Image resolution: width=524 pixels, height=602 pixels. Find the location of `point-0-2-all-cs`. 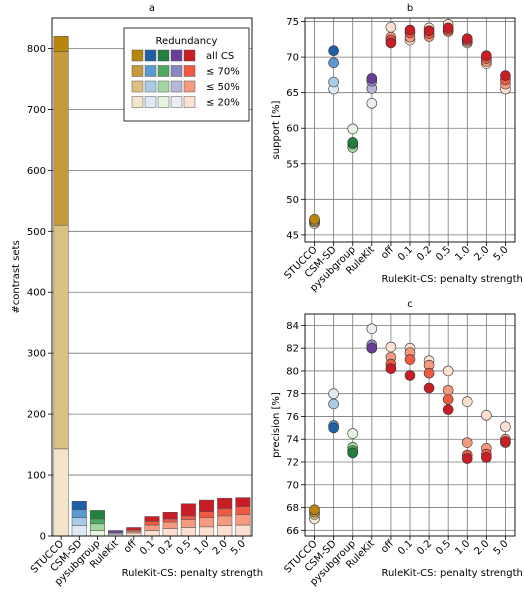

point-0-2-all-cs is located at coordinates (429, 31).